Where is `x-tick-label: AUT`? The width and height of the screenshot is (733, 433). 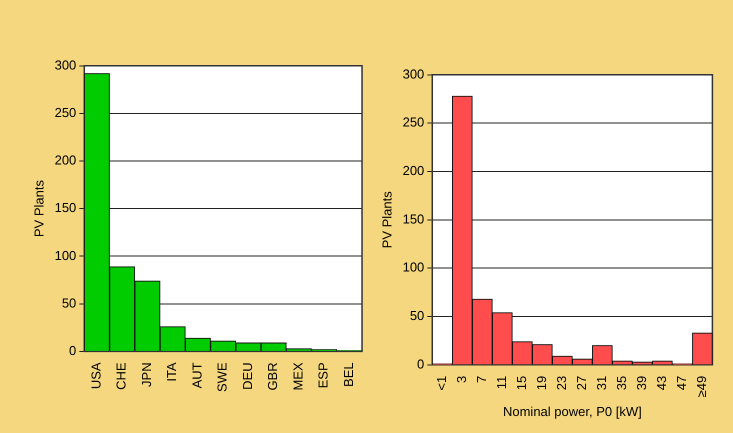
x-tick-label: AUT is located at coordinates (196, 375).